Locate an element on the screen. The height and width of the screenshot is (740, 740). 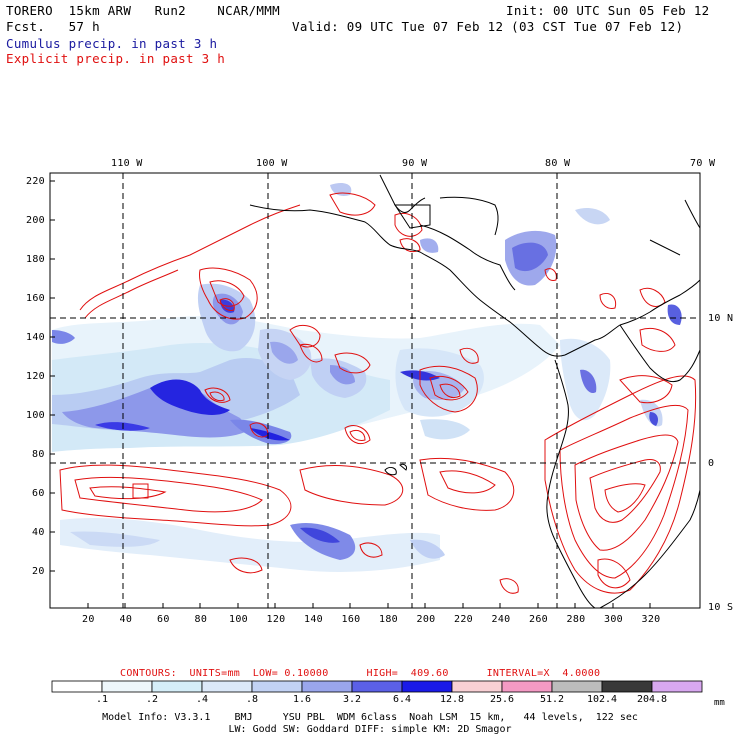
colorbar-label: .1 is located at coordinates (102, 699).